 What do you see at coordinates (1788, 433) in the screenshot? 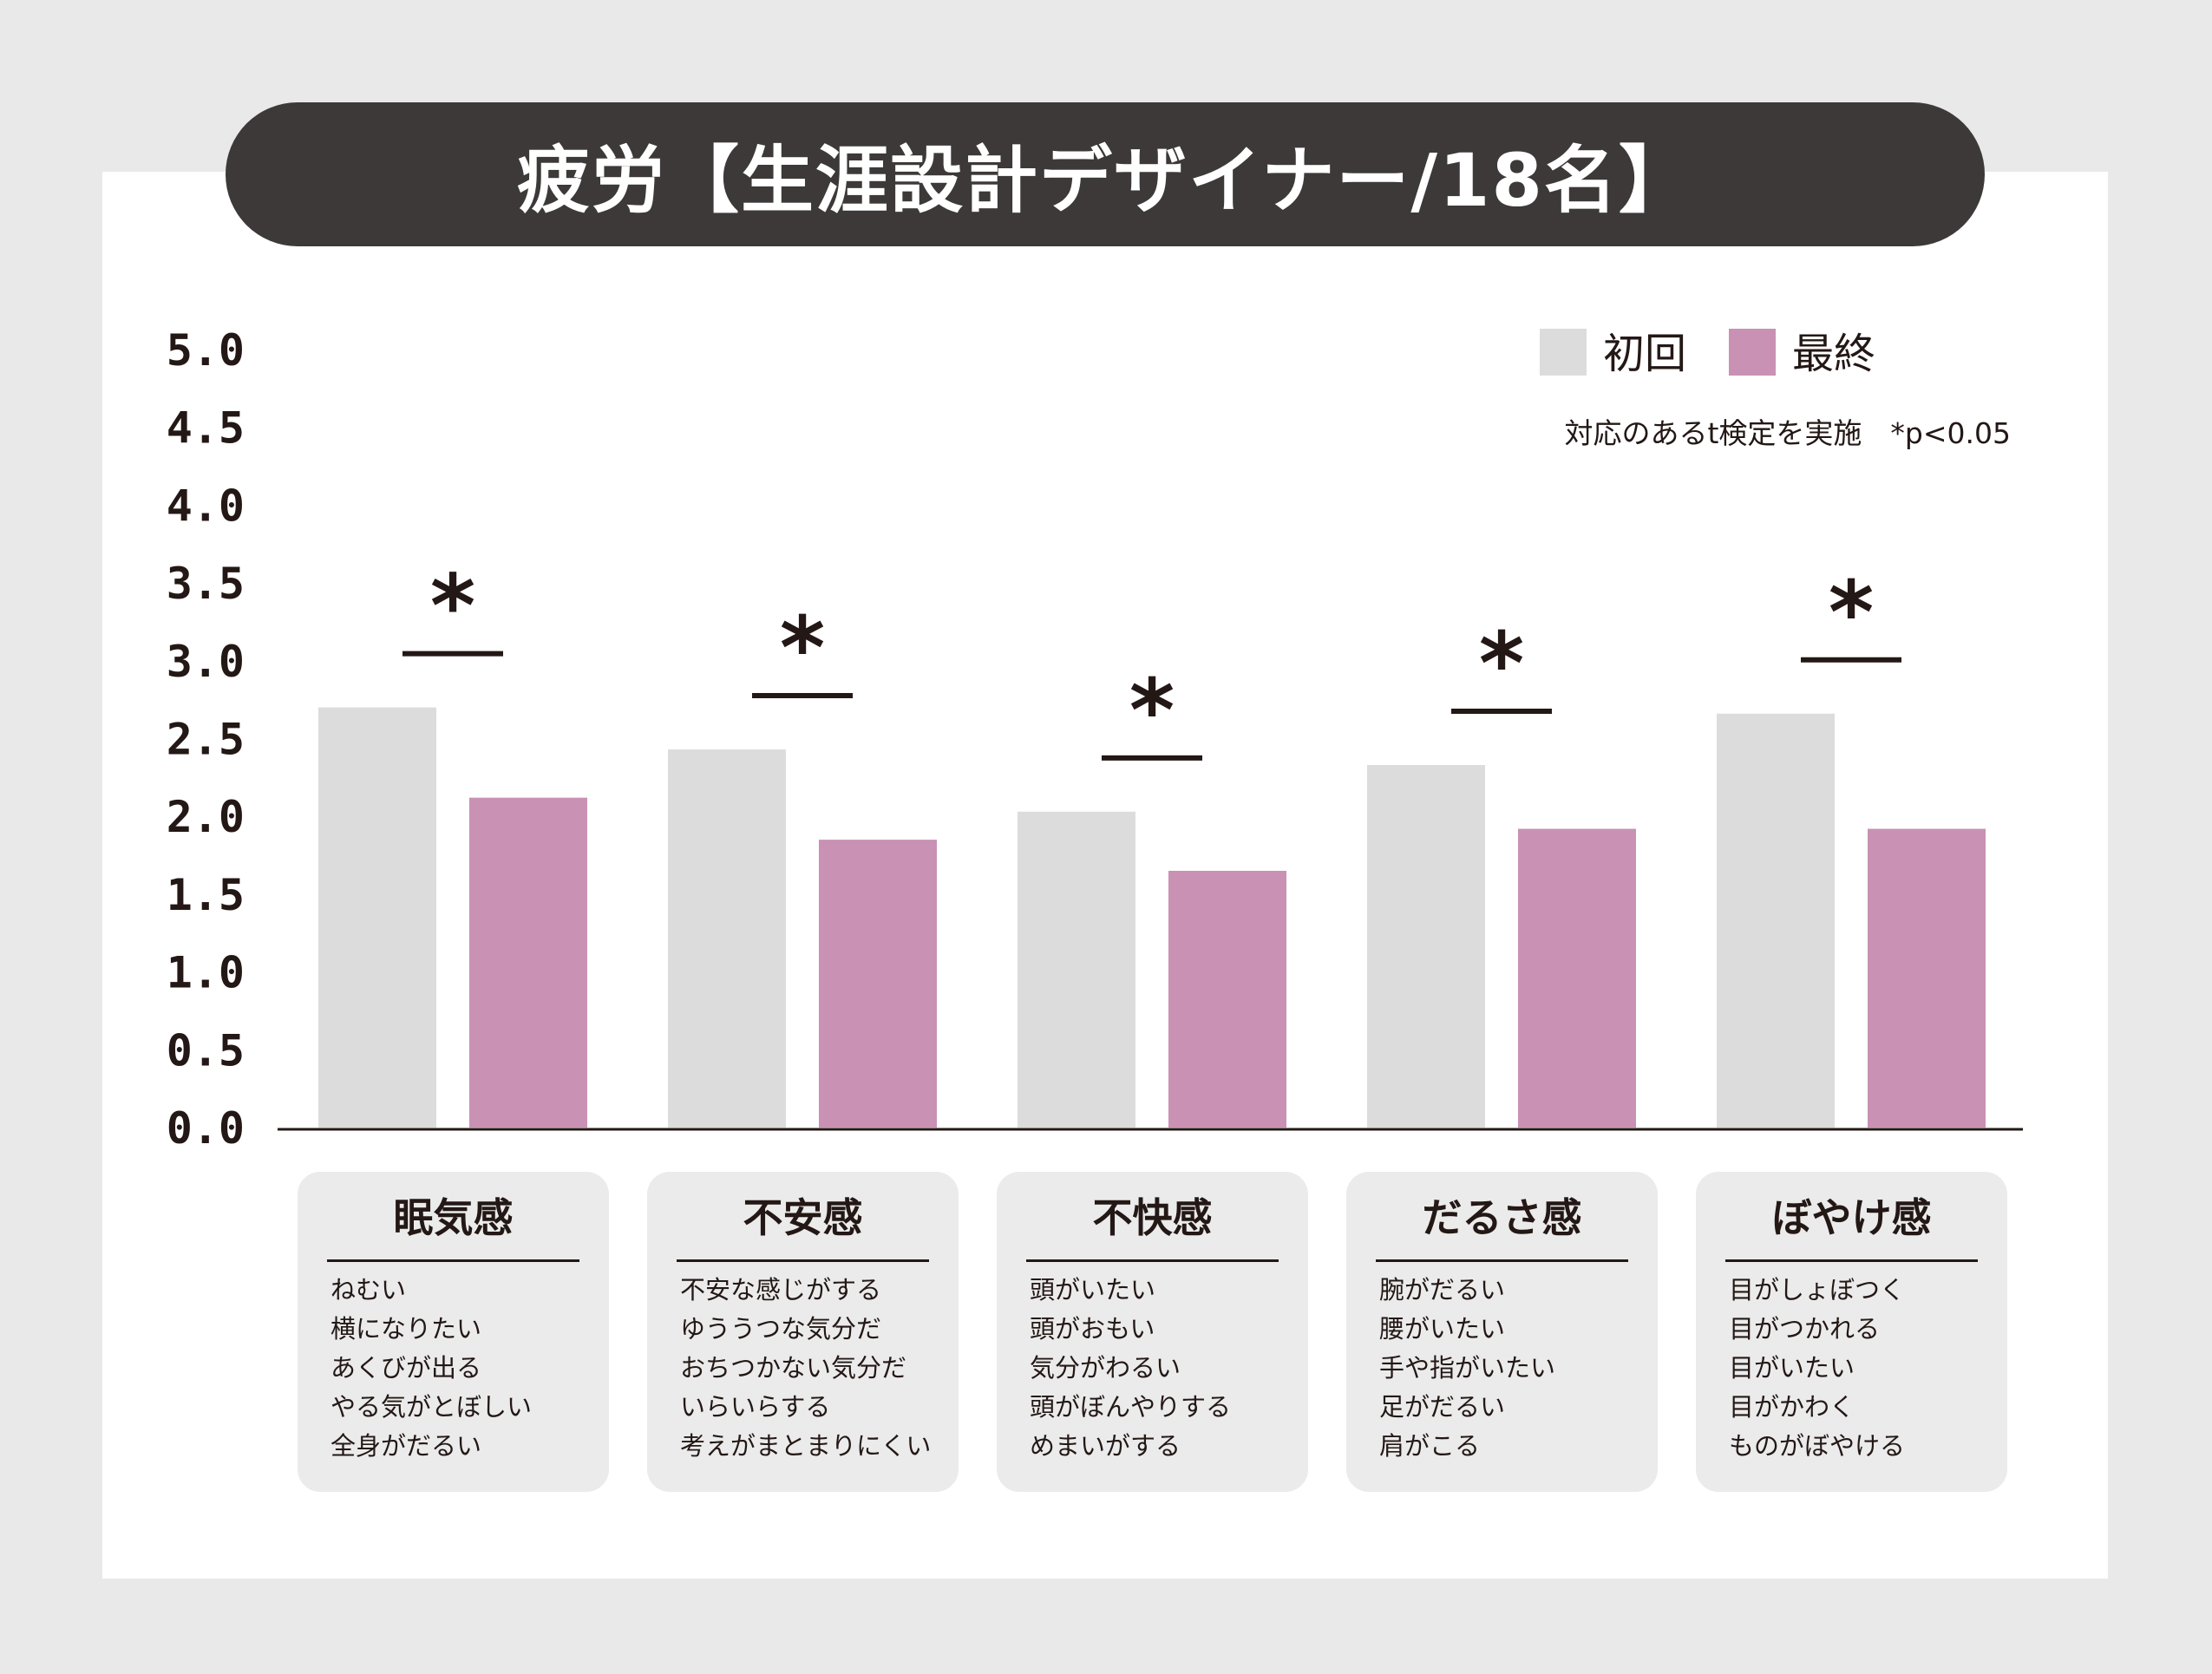
I see `test-note: 対応のあるt検定を実施 *p<0.05` at bounding box center [1788, 433].